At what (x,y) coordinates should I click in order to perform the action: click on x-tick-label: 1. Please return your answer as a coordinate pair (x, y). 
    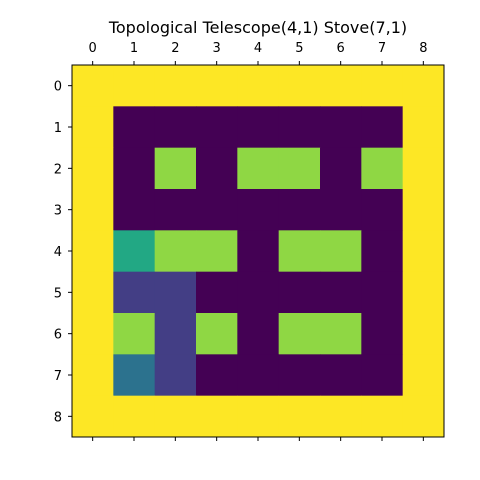
    Looking at the image, I should click on (134, 48).